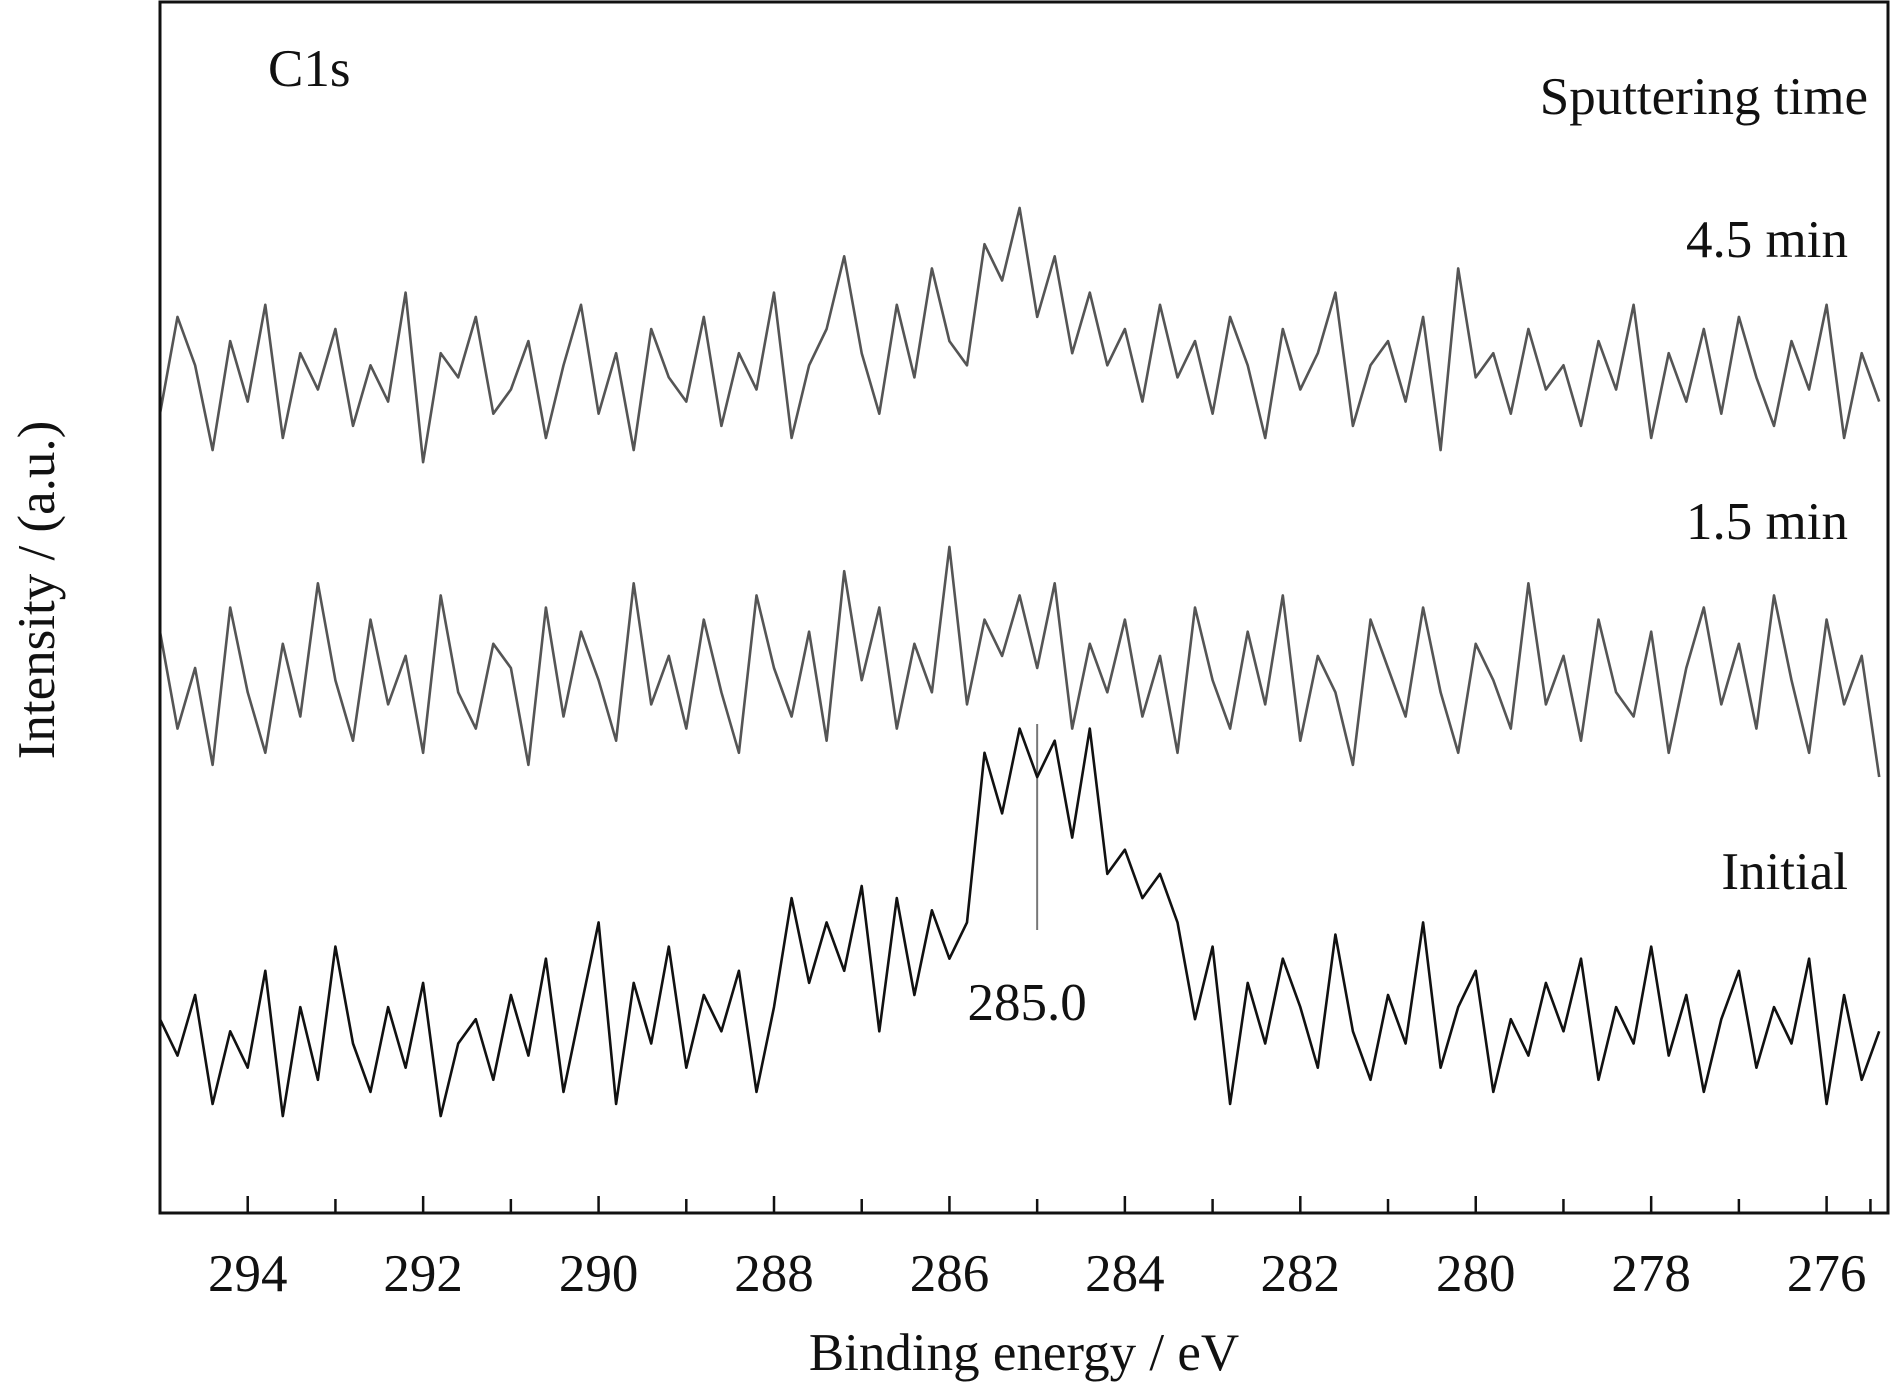  Describe the element at coordinates (1027, 1003) in the screenshot. I see `annotation: 285.0` at that location.